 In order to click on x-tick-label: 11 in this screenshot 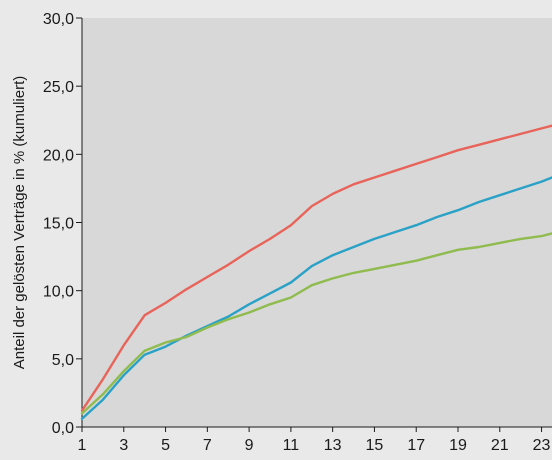, I will do `click(291, 445)`.